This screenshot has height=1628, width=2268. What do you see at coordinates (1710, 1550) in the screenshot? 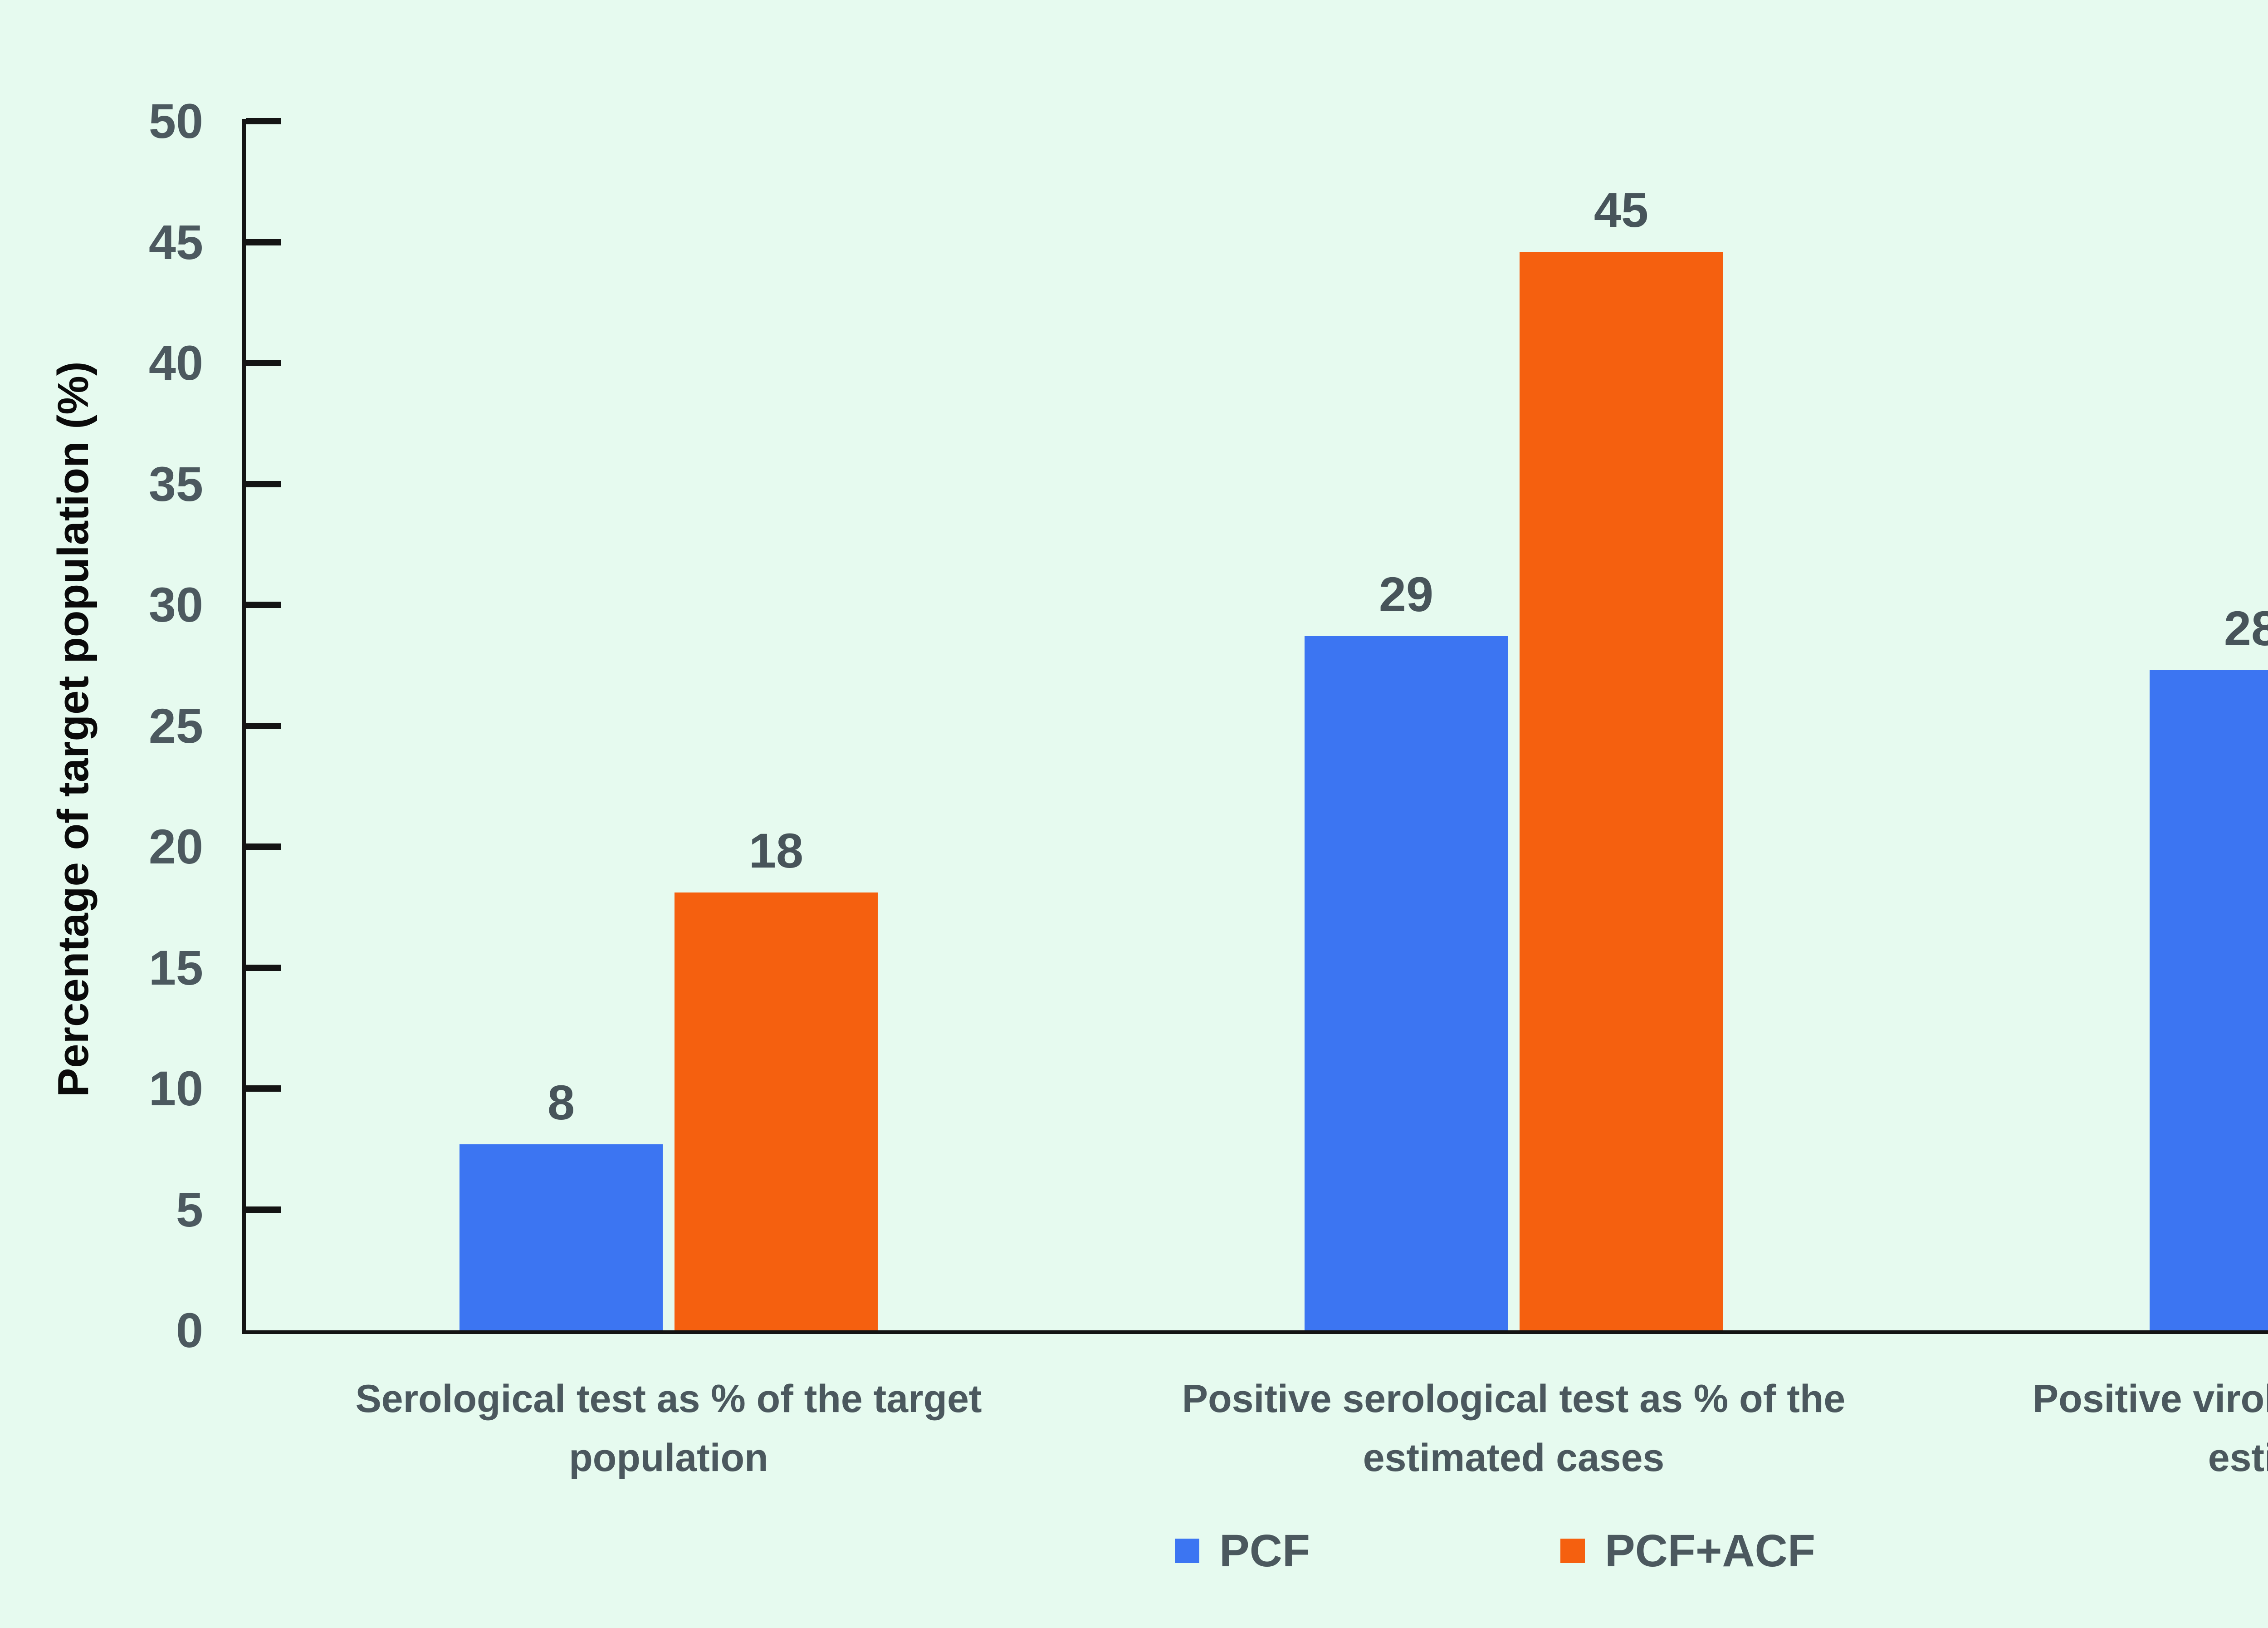
I see `legend-label-pcf-acf: PCF+ACF` at bounding box center [1710, 1550].